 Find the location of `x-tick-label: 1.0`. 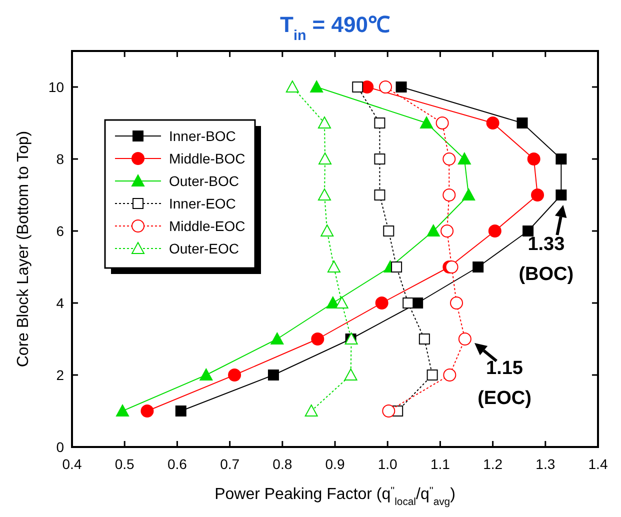

x-tick-label: 1.0 is located at coordinates (388, 464).